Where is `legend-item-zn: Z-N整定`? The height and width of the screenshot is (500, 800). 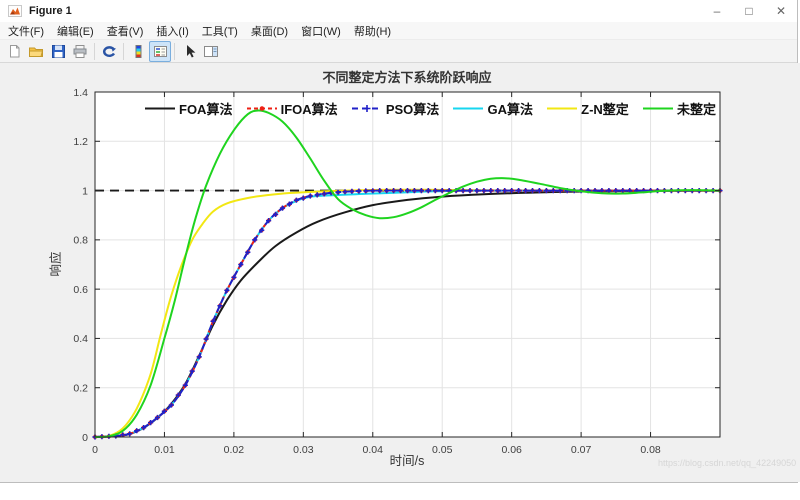 legend-item-zn: Z-N整定 is located at coordinates (588, 108).